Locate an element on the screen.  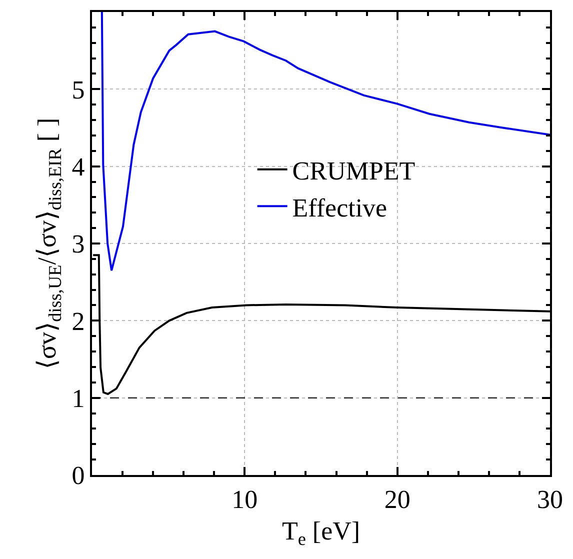
y-tick-label: 5 is located at coordinates (78, 89).